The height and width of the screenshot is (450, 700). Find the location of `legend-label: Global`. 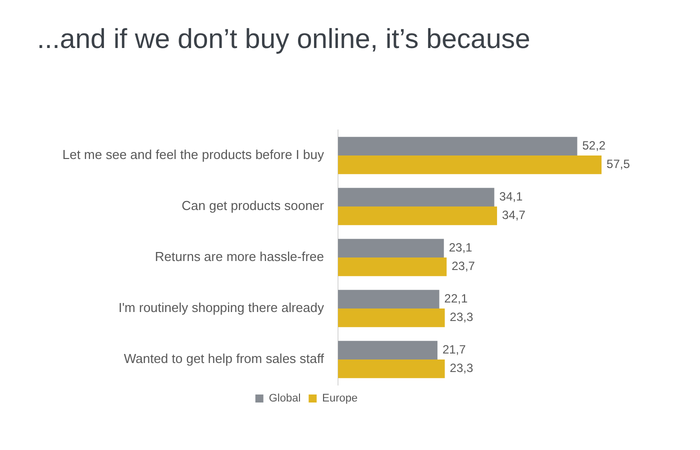

legend-label: Global is located at coordinates (284, 398).